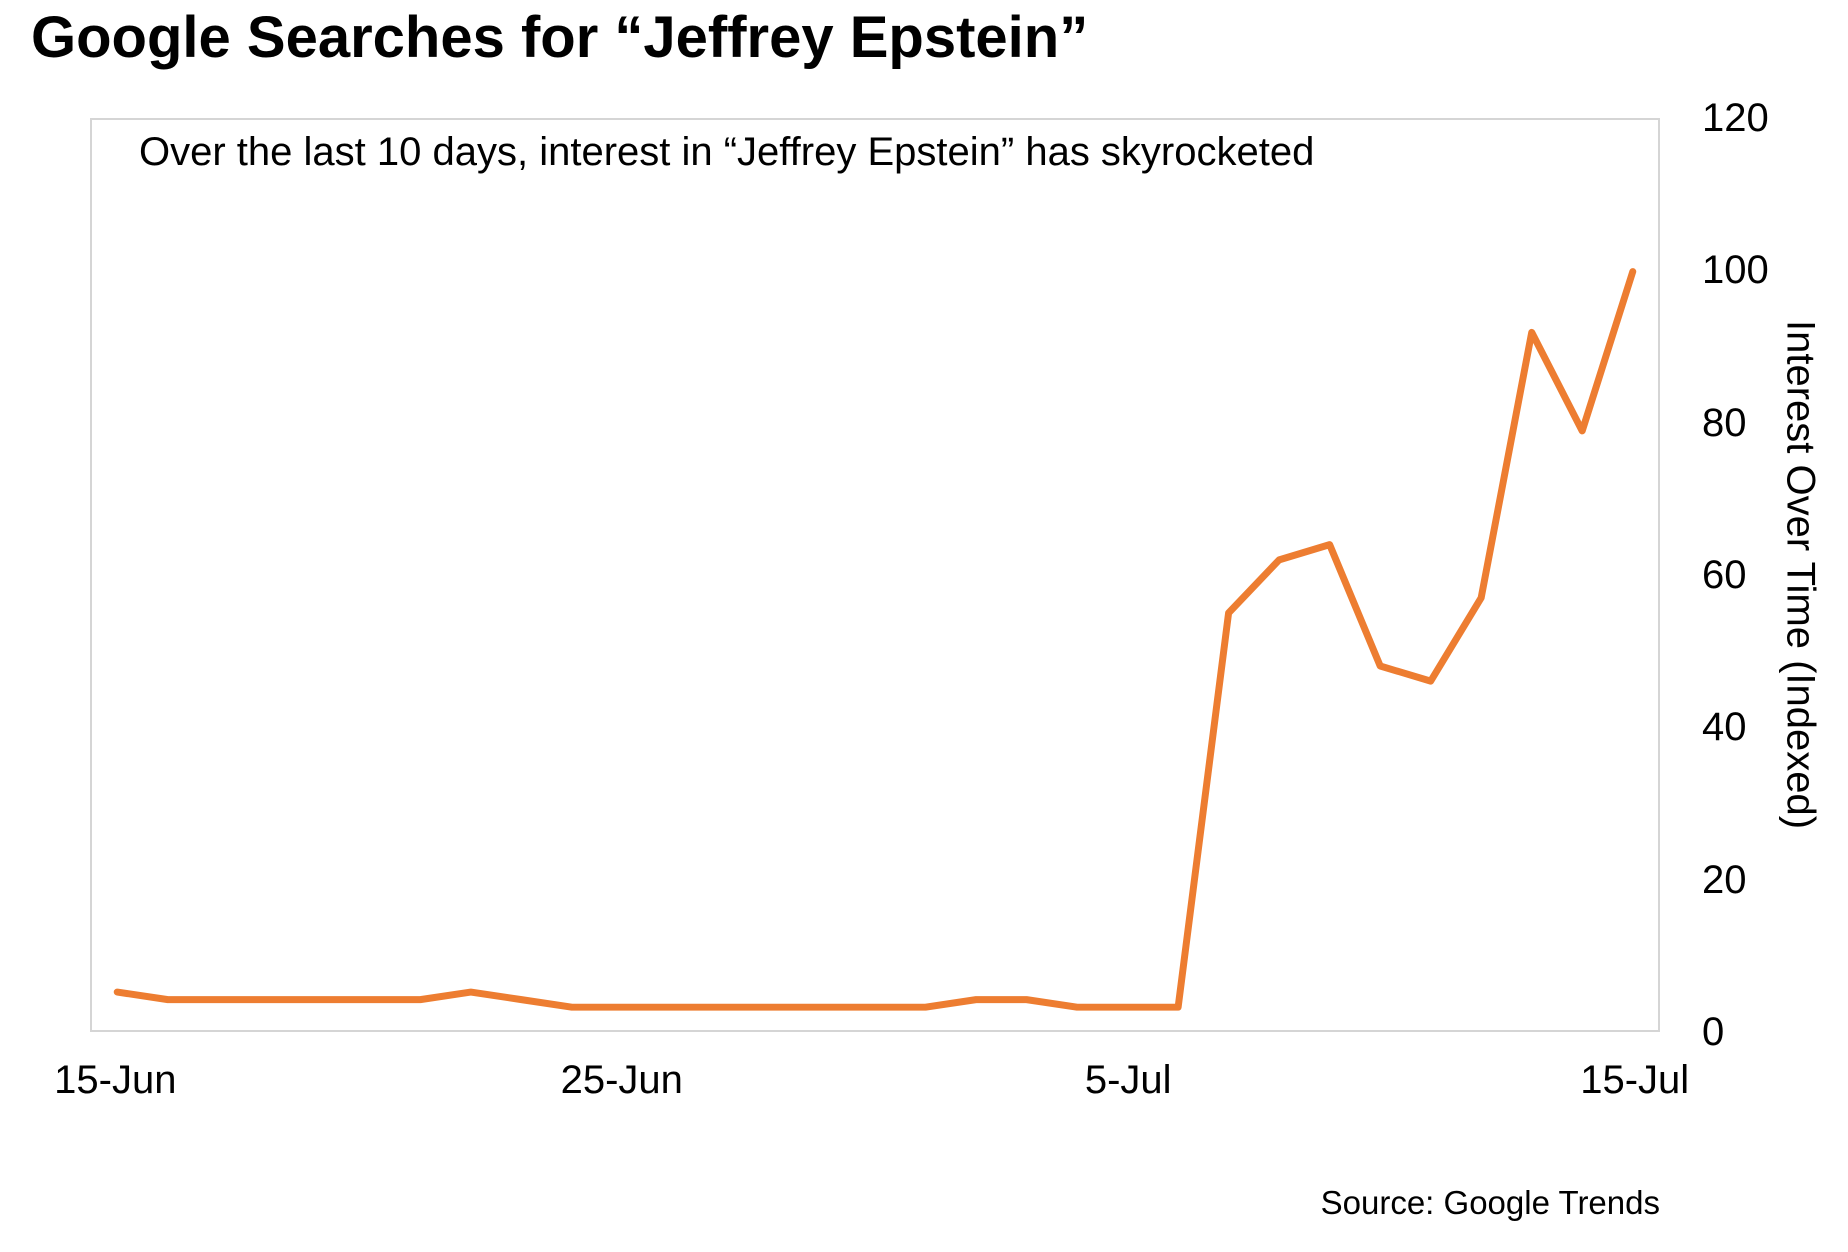 The height and width of the screenshot is (1252, 1848). What do you see at coordinates (1713, 1032) in the screenshot?
I see `y-axis-tick-label: 0` at bounding box center [1713, 1032].